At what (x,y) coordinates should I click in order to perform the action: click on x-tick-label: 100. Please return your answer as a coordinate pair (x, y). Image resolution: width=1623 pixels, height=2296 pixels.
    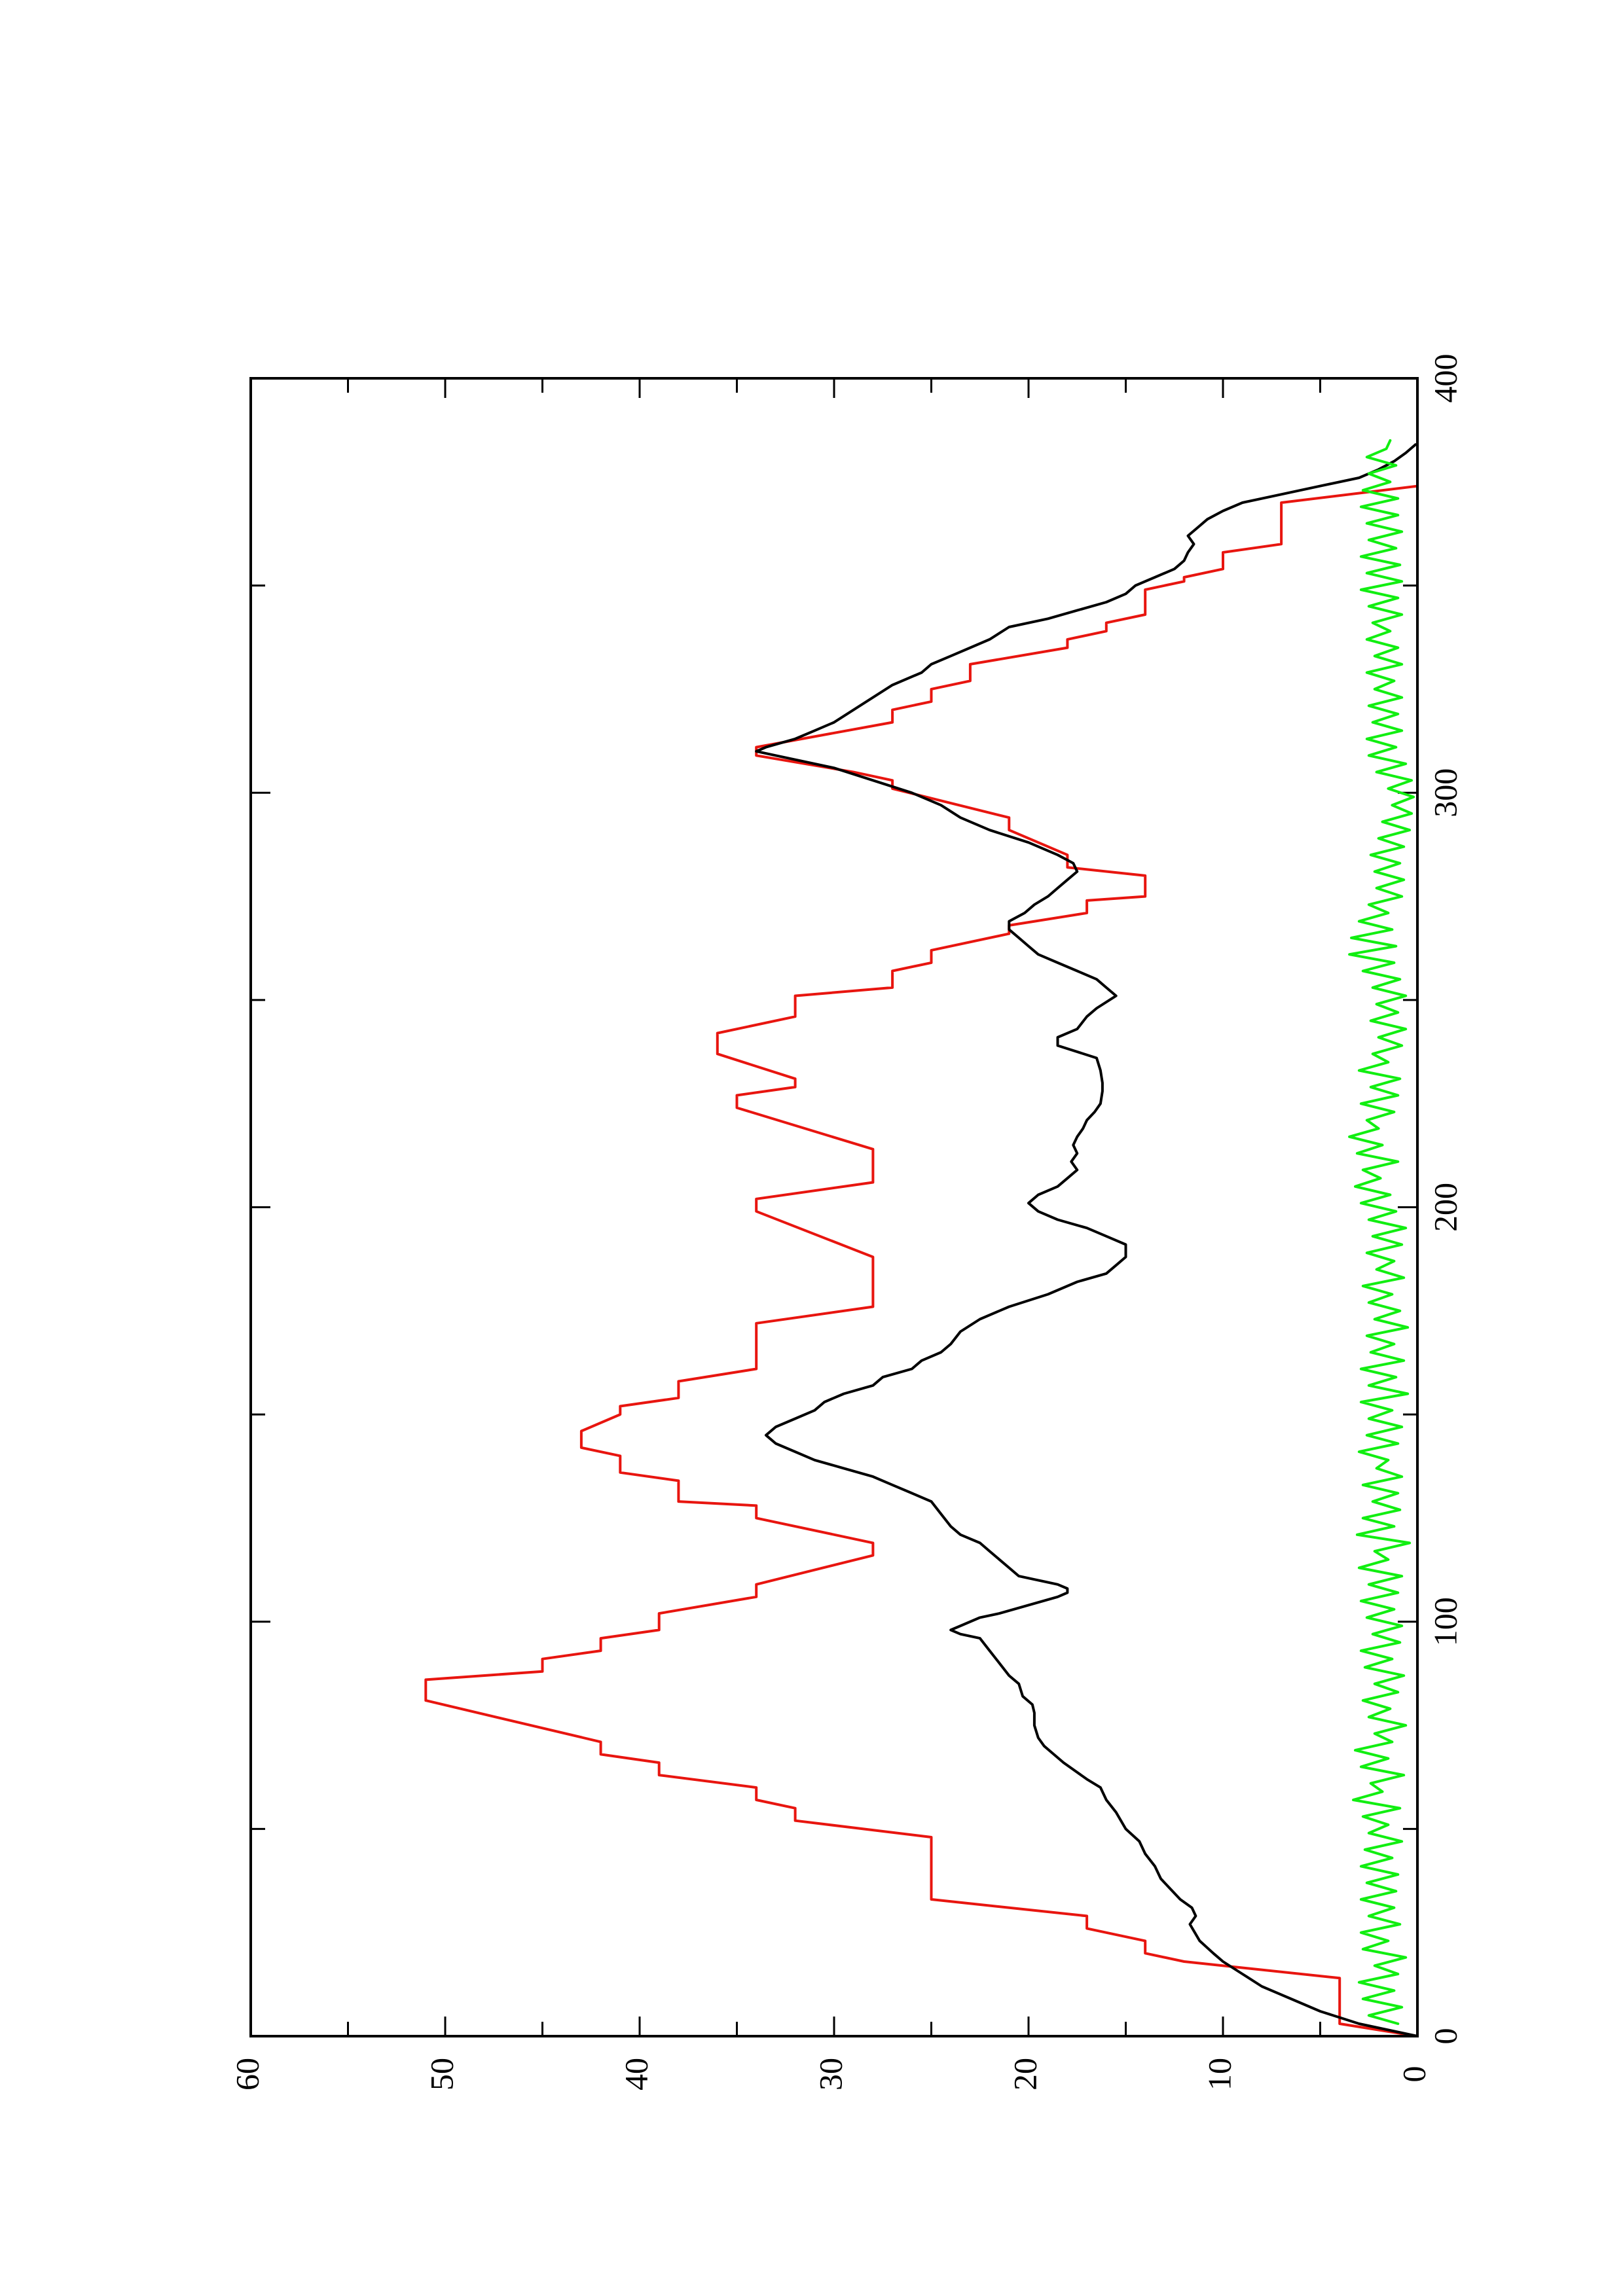
    Looking at the image, I should click on (1445, 1621).